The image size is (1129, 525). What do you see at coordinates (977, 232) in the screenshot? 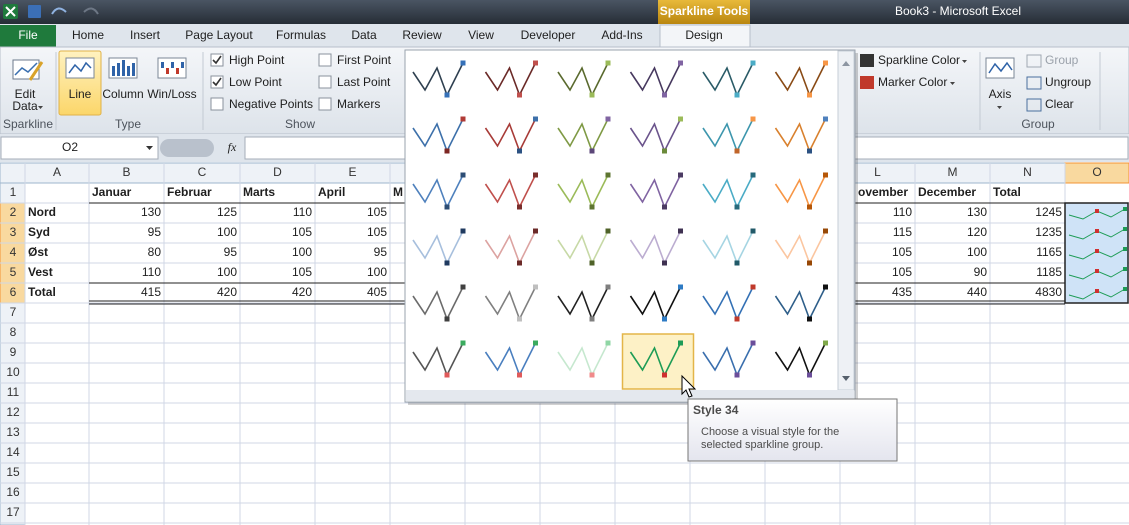
I see `cell: 120` at bounding box center [977, 232].